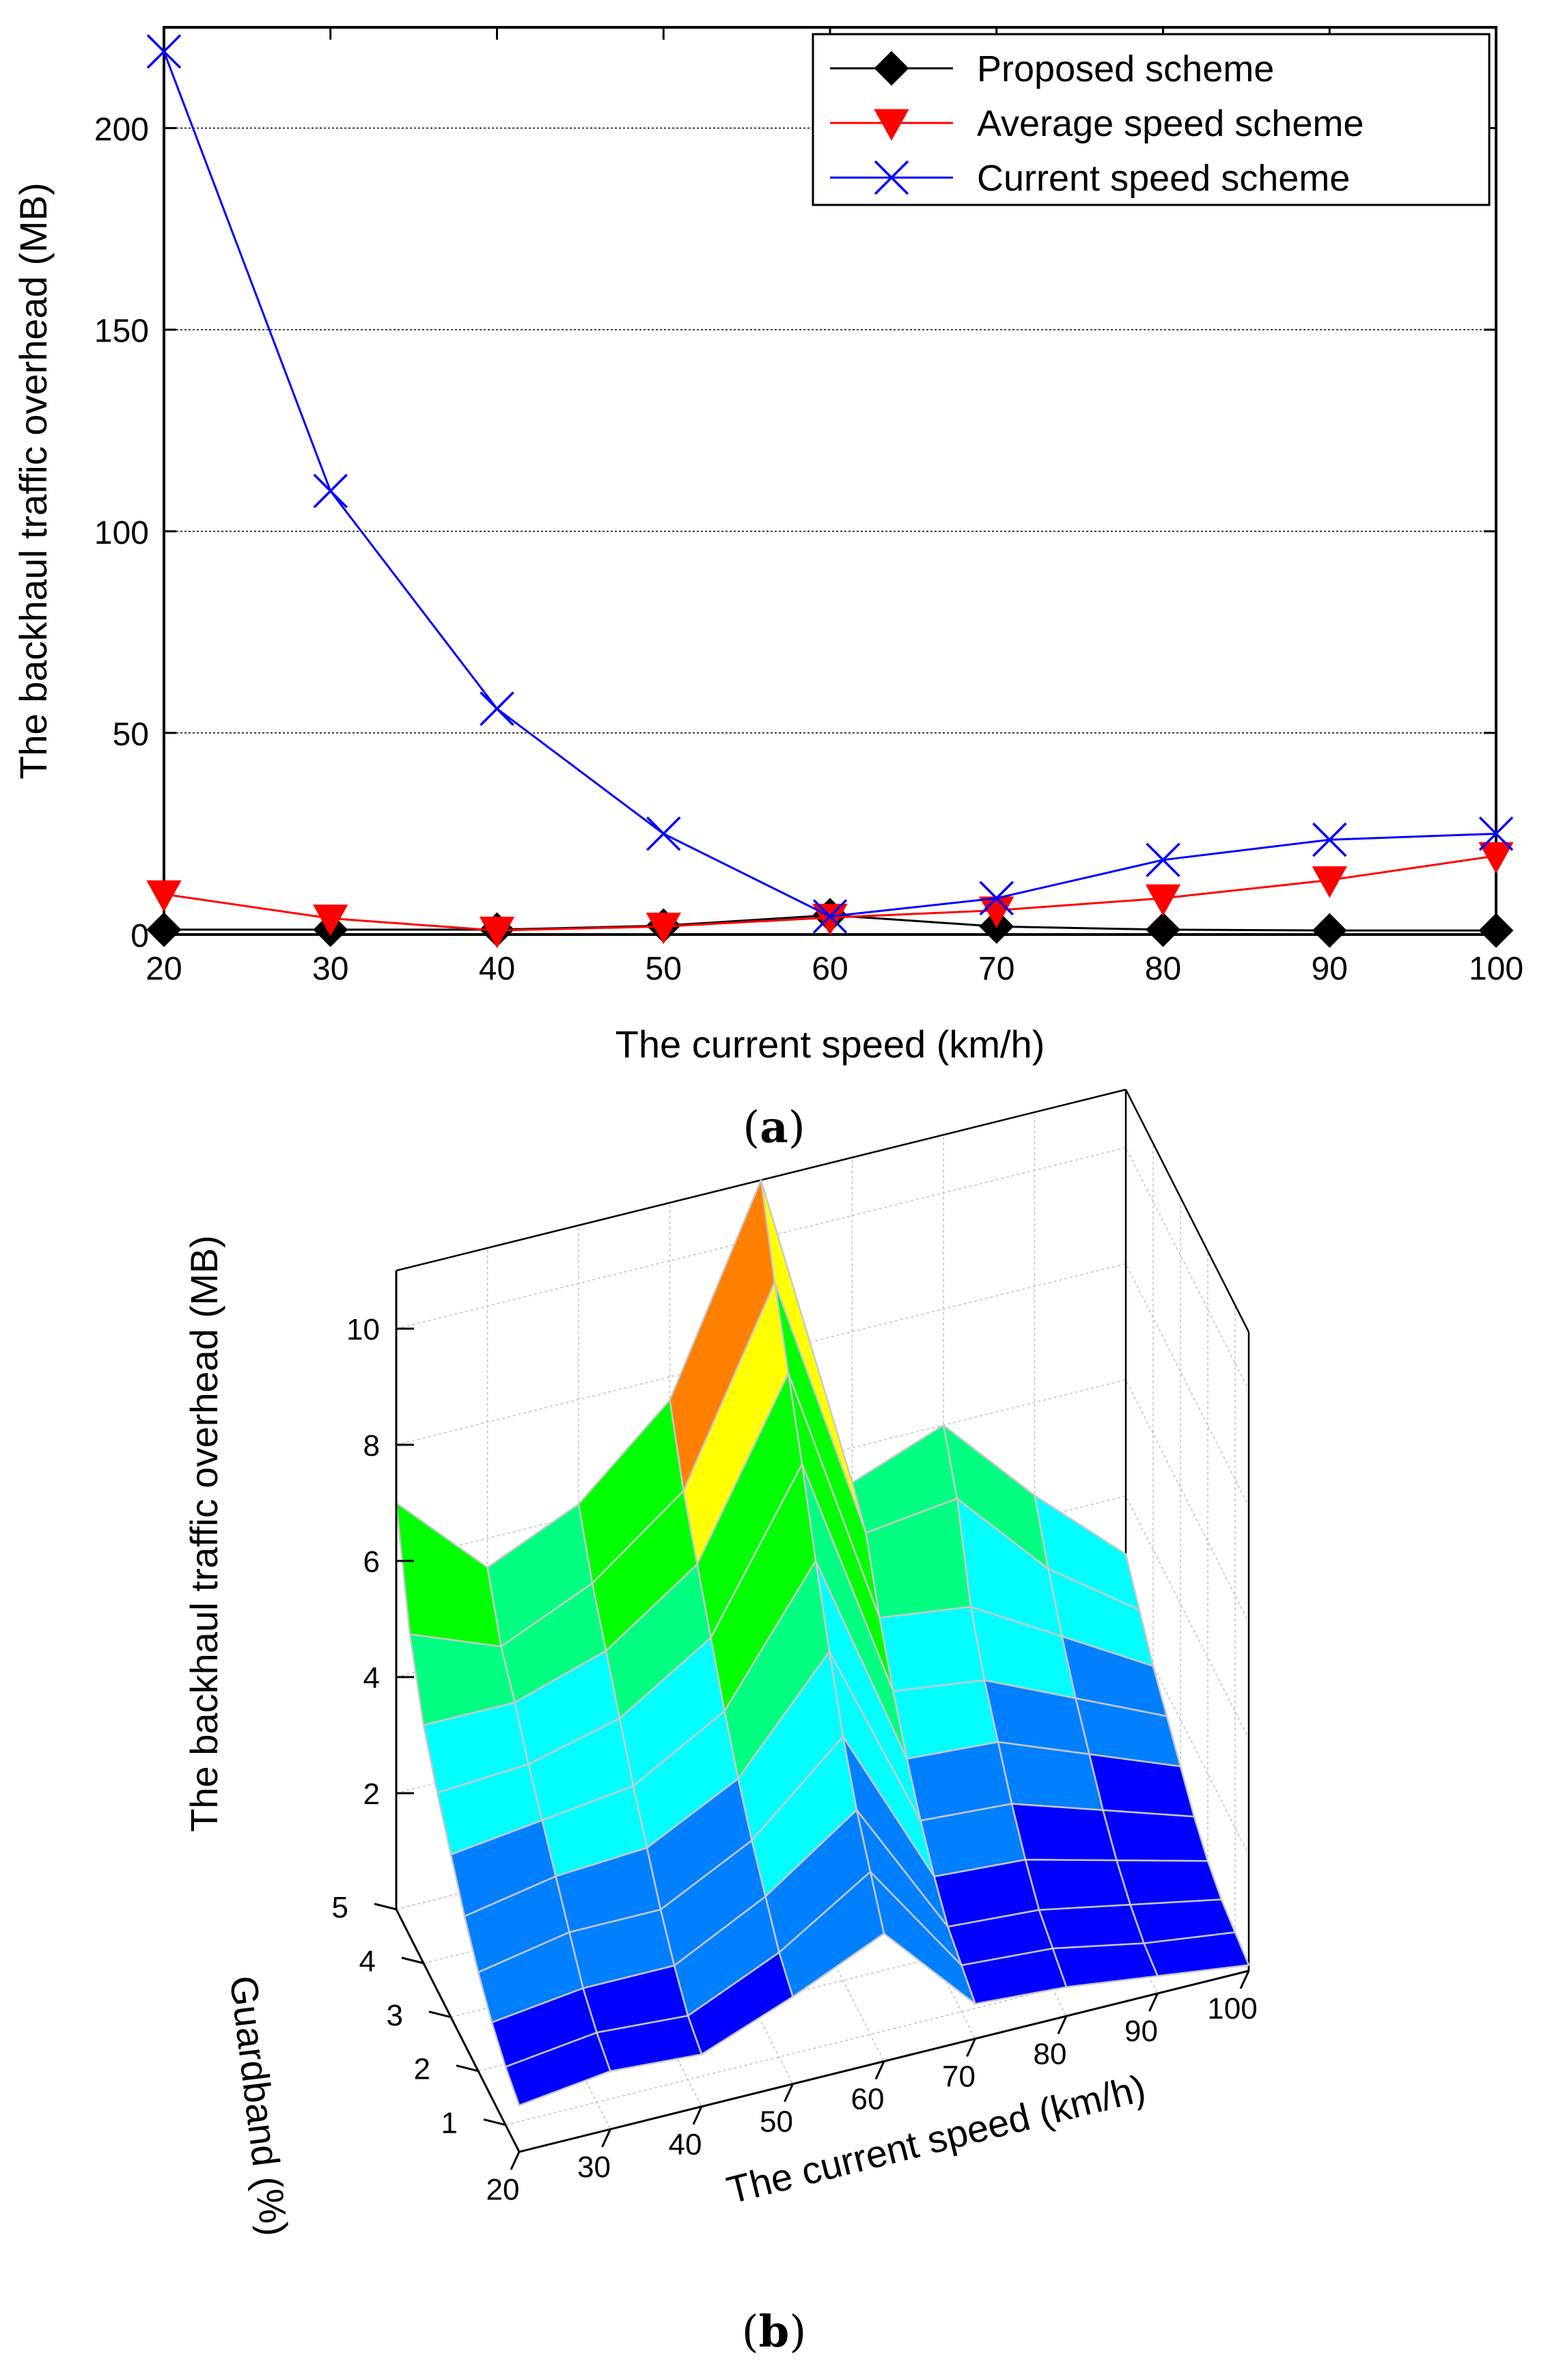 This screenshot has height=2380, width=1548. Describe the element at coordinates (330, 969) in the screenshot. I see `x-tick-label: 30` at that location.